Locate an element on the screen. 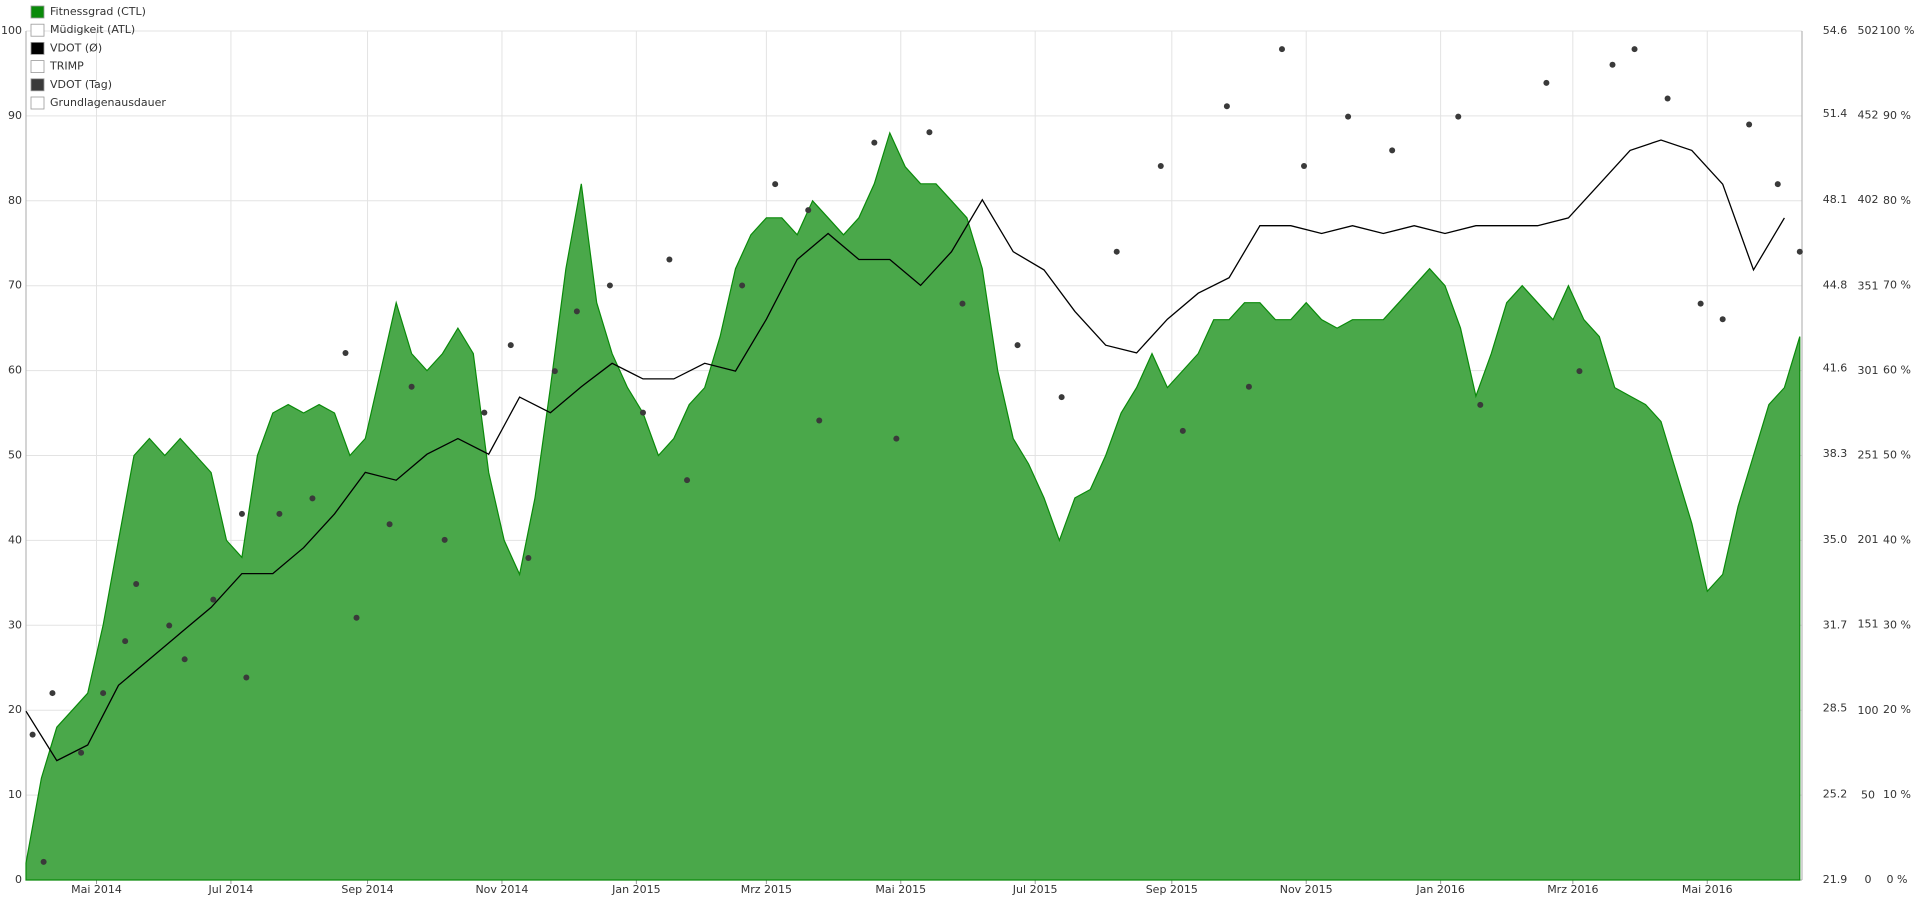 This screenshot has height=898, width=1920. x-tick-label: Sep 2014 is located at coordinates (367, 889).